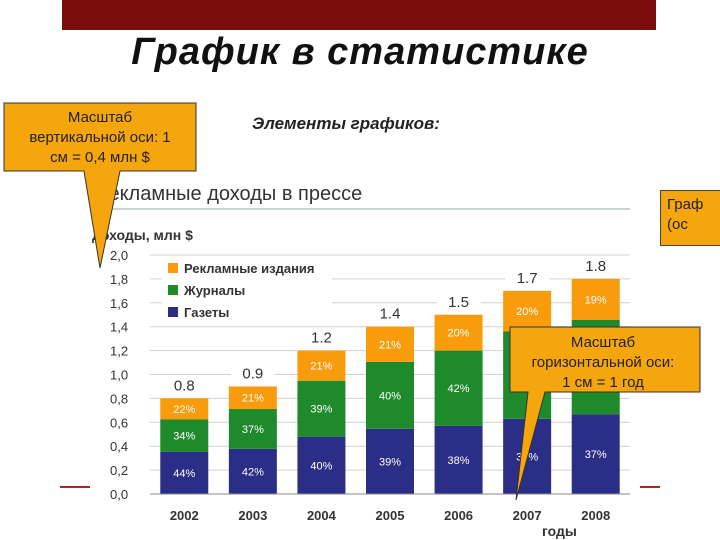 The image size is (720, 540). I want to click on segment-percent-label: 38%, so click(459, 461).